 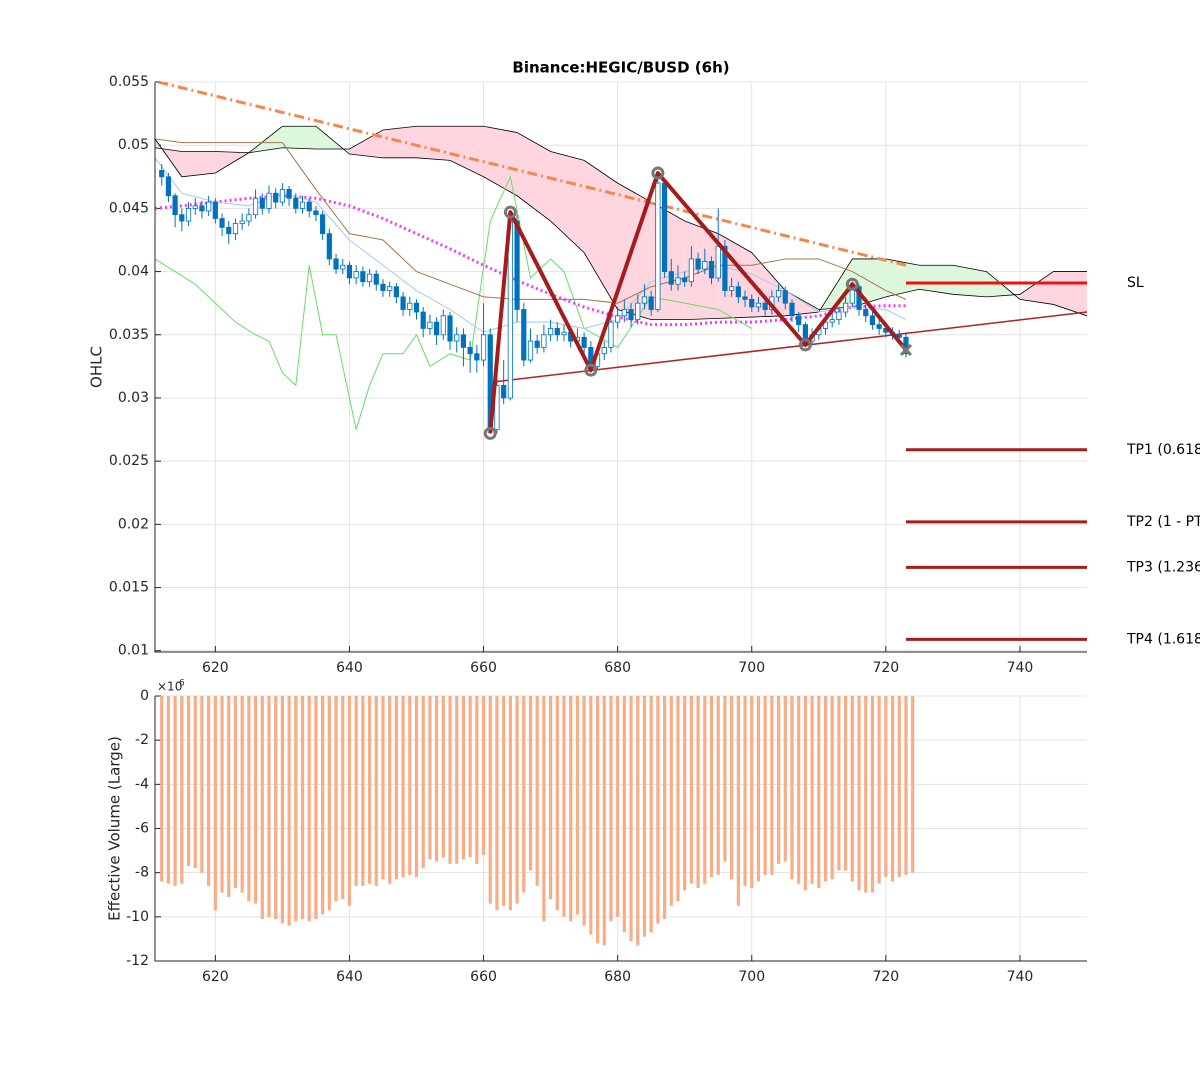 I want to click on y-tick-label: 0.02, so click(x=133, y=524).